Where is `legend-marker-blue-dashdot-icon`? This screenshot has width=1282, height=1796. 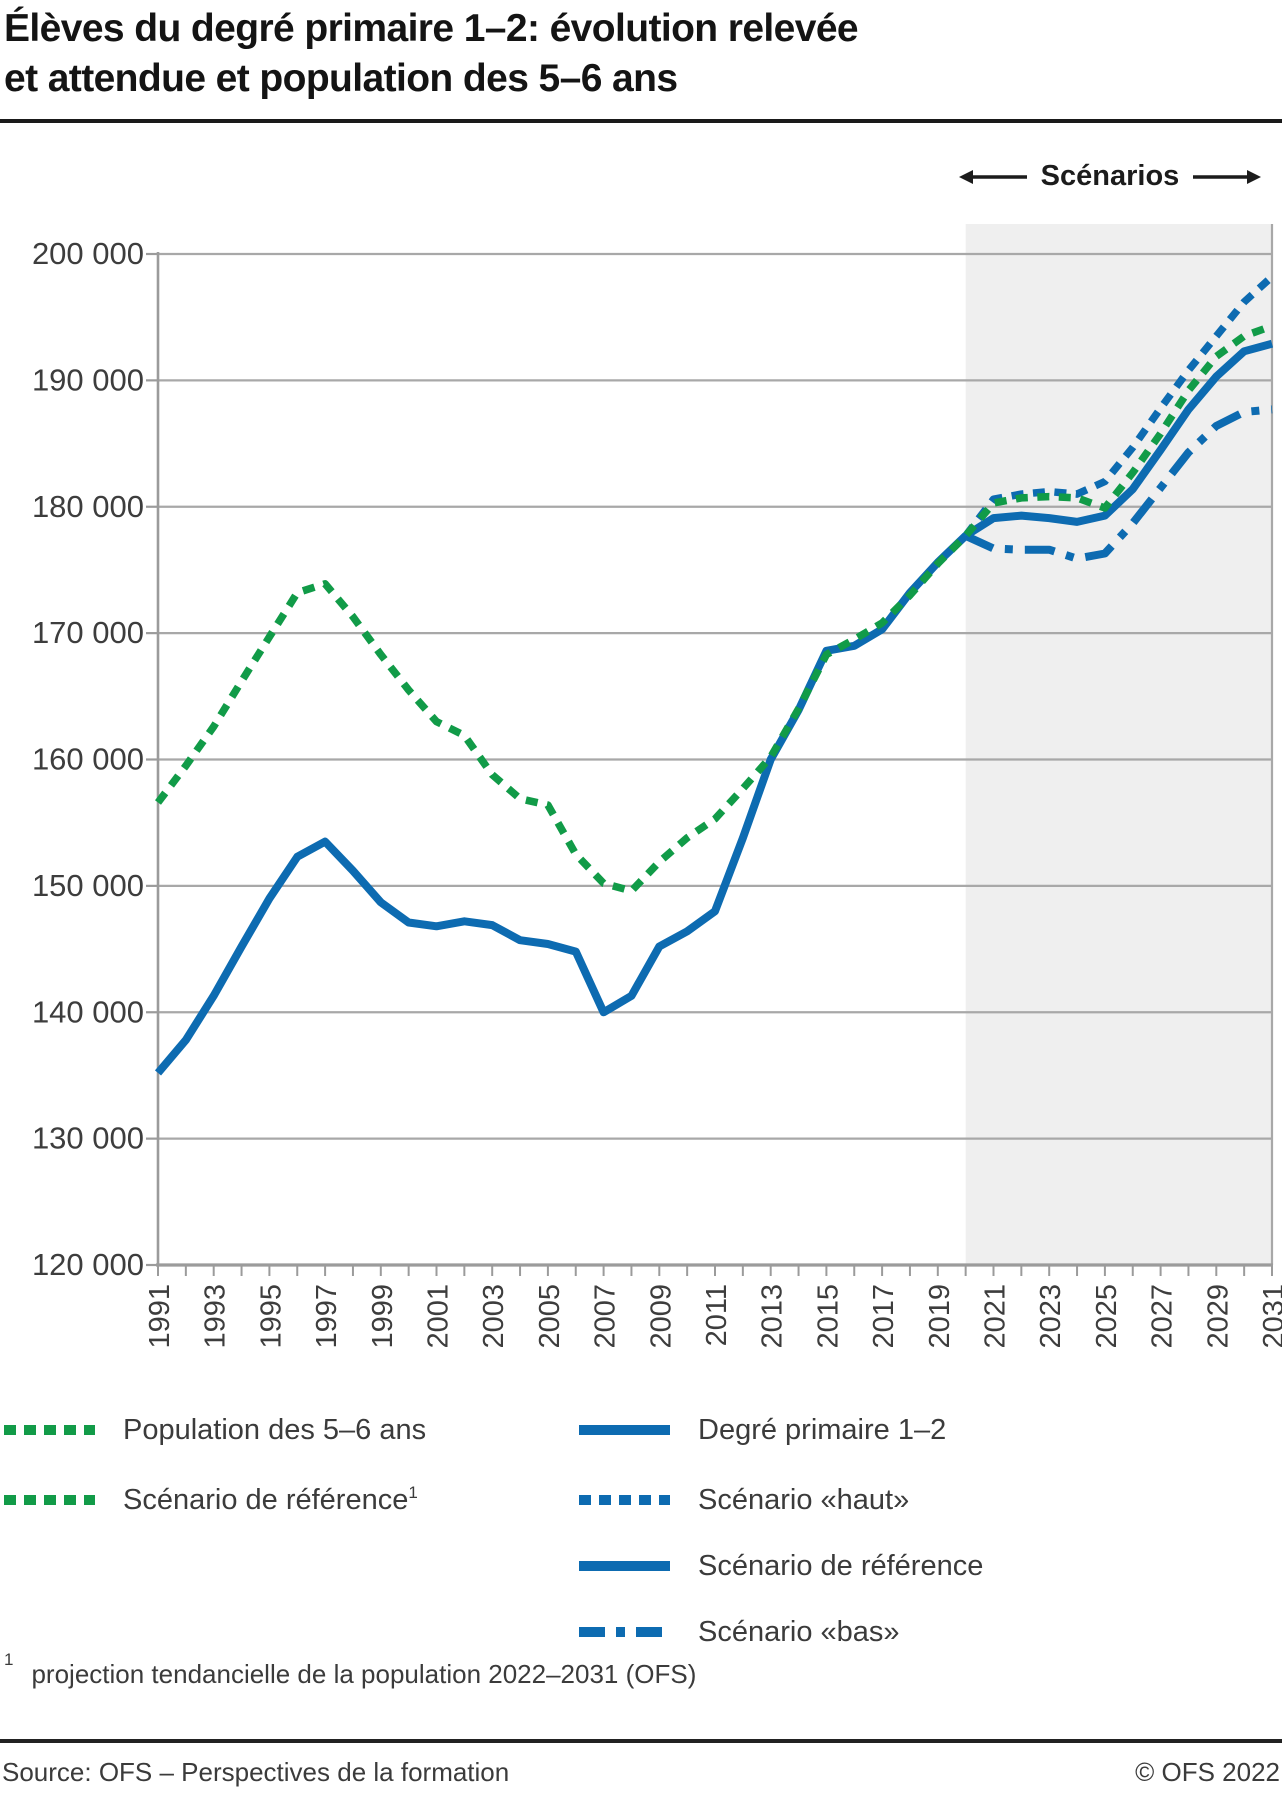
legend-marker-blue-dashdot-icon is located at coordinates (624, 1632).